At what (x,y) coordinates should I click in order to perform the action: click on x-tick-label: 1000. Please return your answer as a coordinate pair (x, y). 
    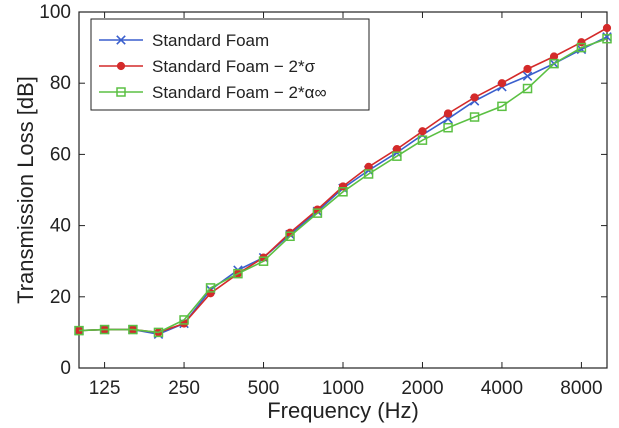
    Looking at the image, I should click on (343, 388).